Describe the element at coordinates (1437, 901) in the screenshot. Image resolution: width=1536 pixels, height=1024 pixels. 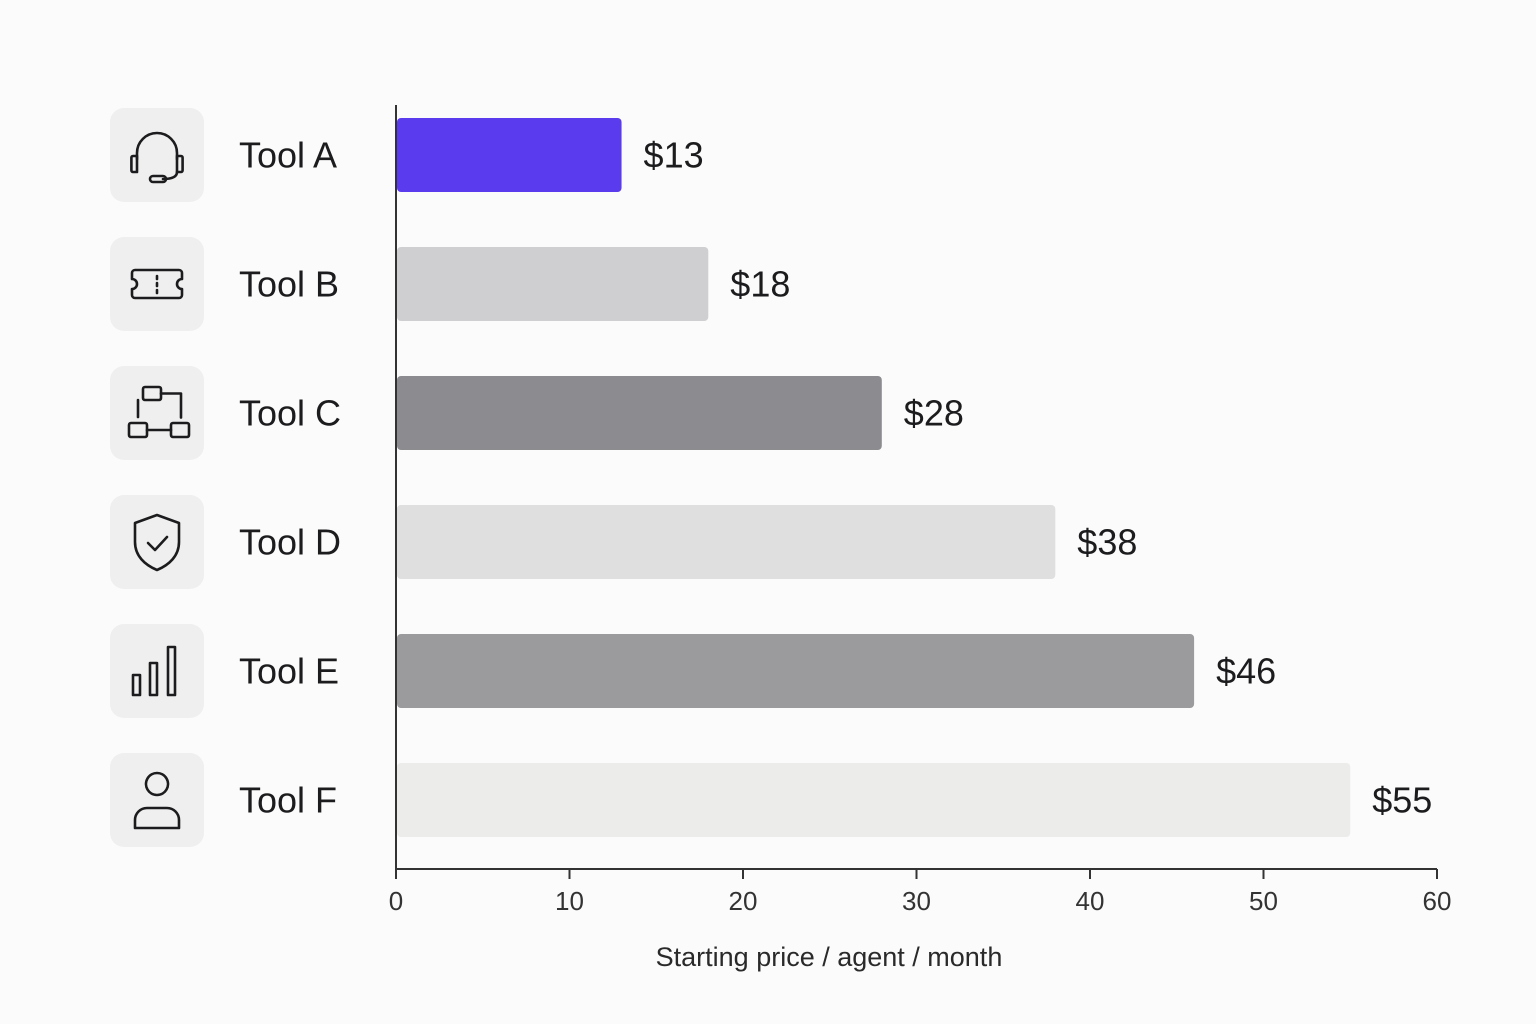
I see `x-tick-label: 60` at that location.